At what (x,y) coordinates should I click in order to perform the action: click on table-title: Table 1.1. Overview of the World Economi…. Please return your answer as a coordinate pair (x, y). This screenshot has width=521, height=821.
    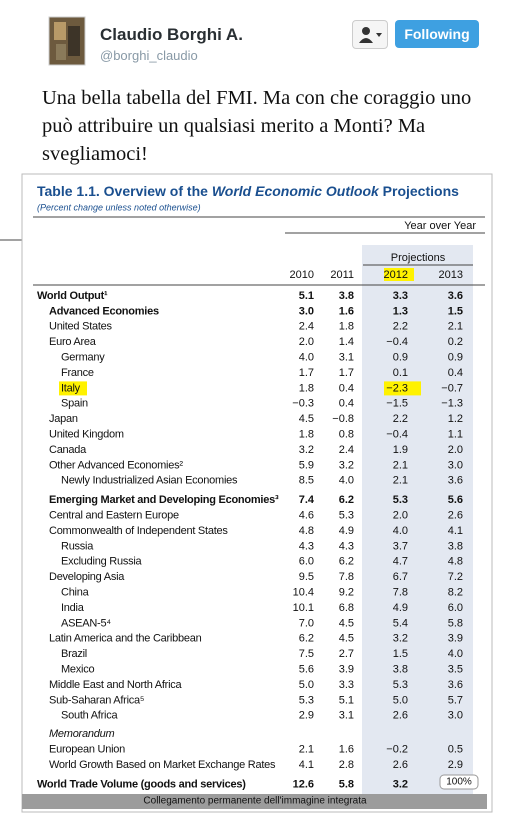
    Looking at the image, I should click on (248, 191).